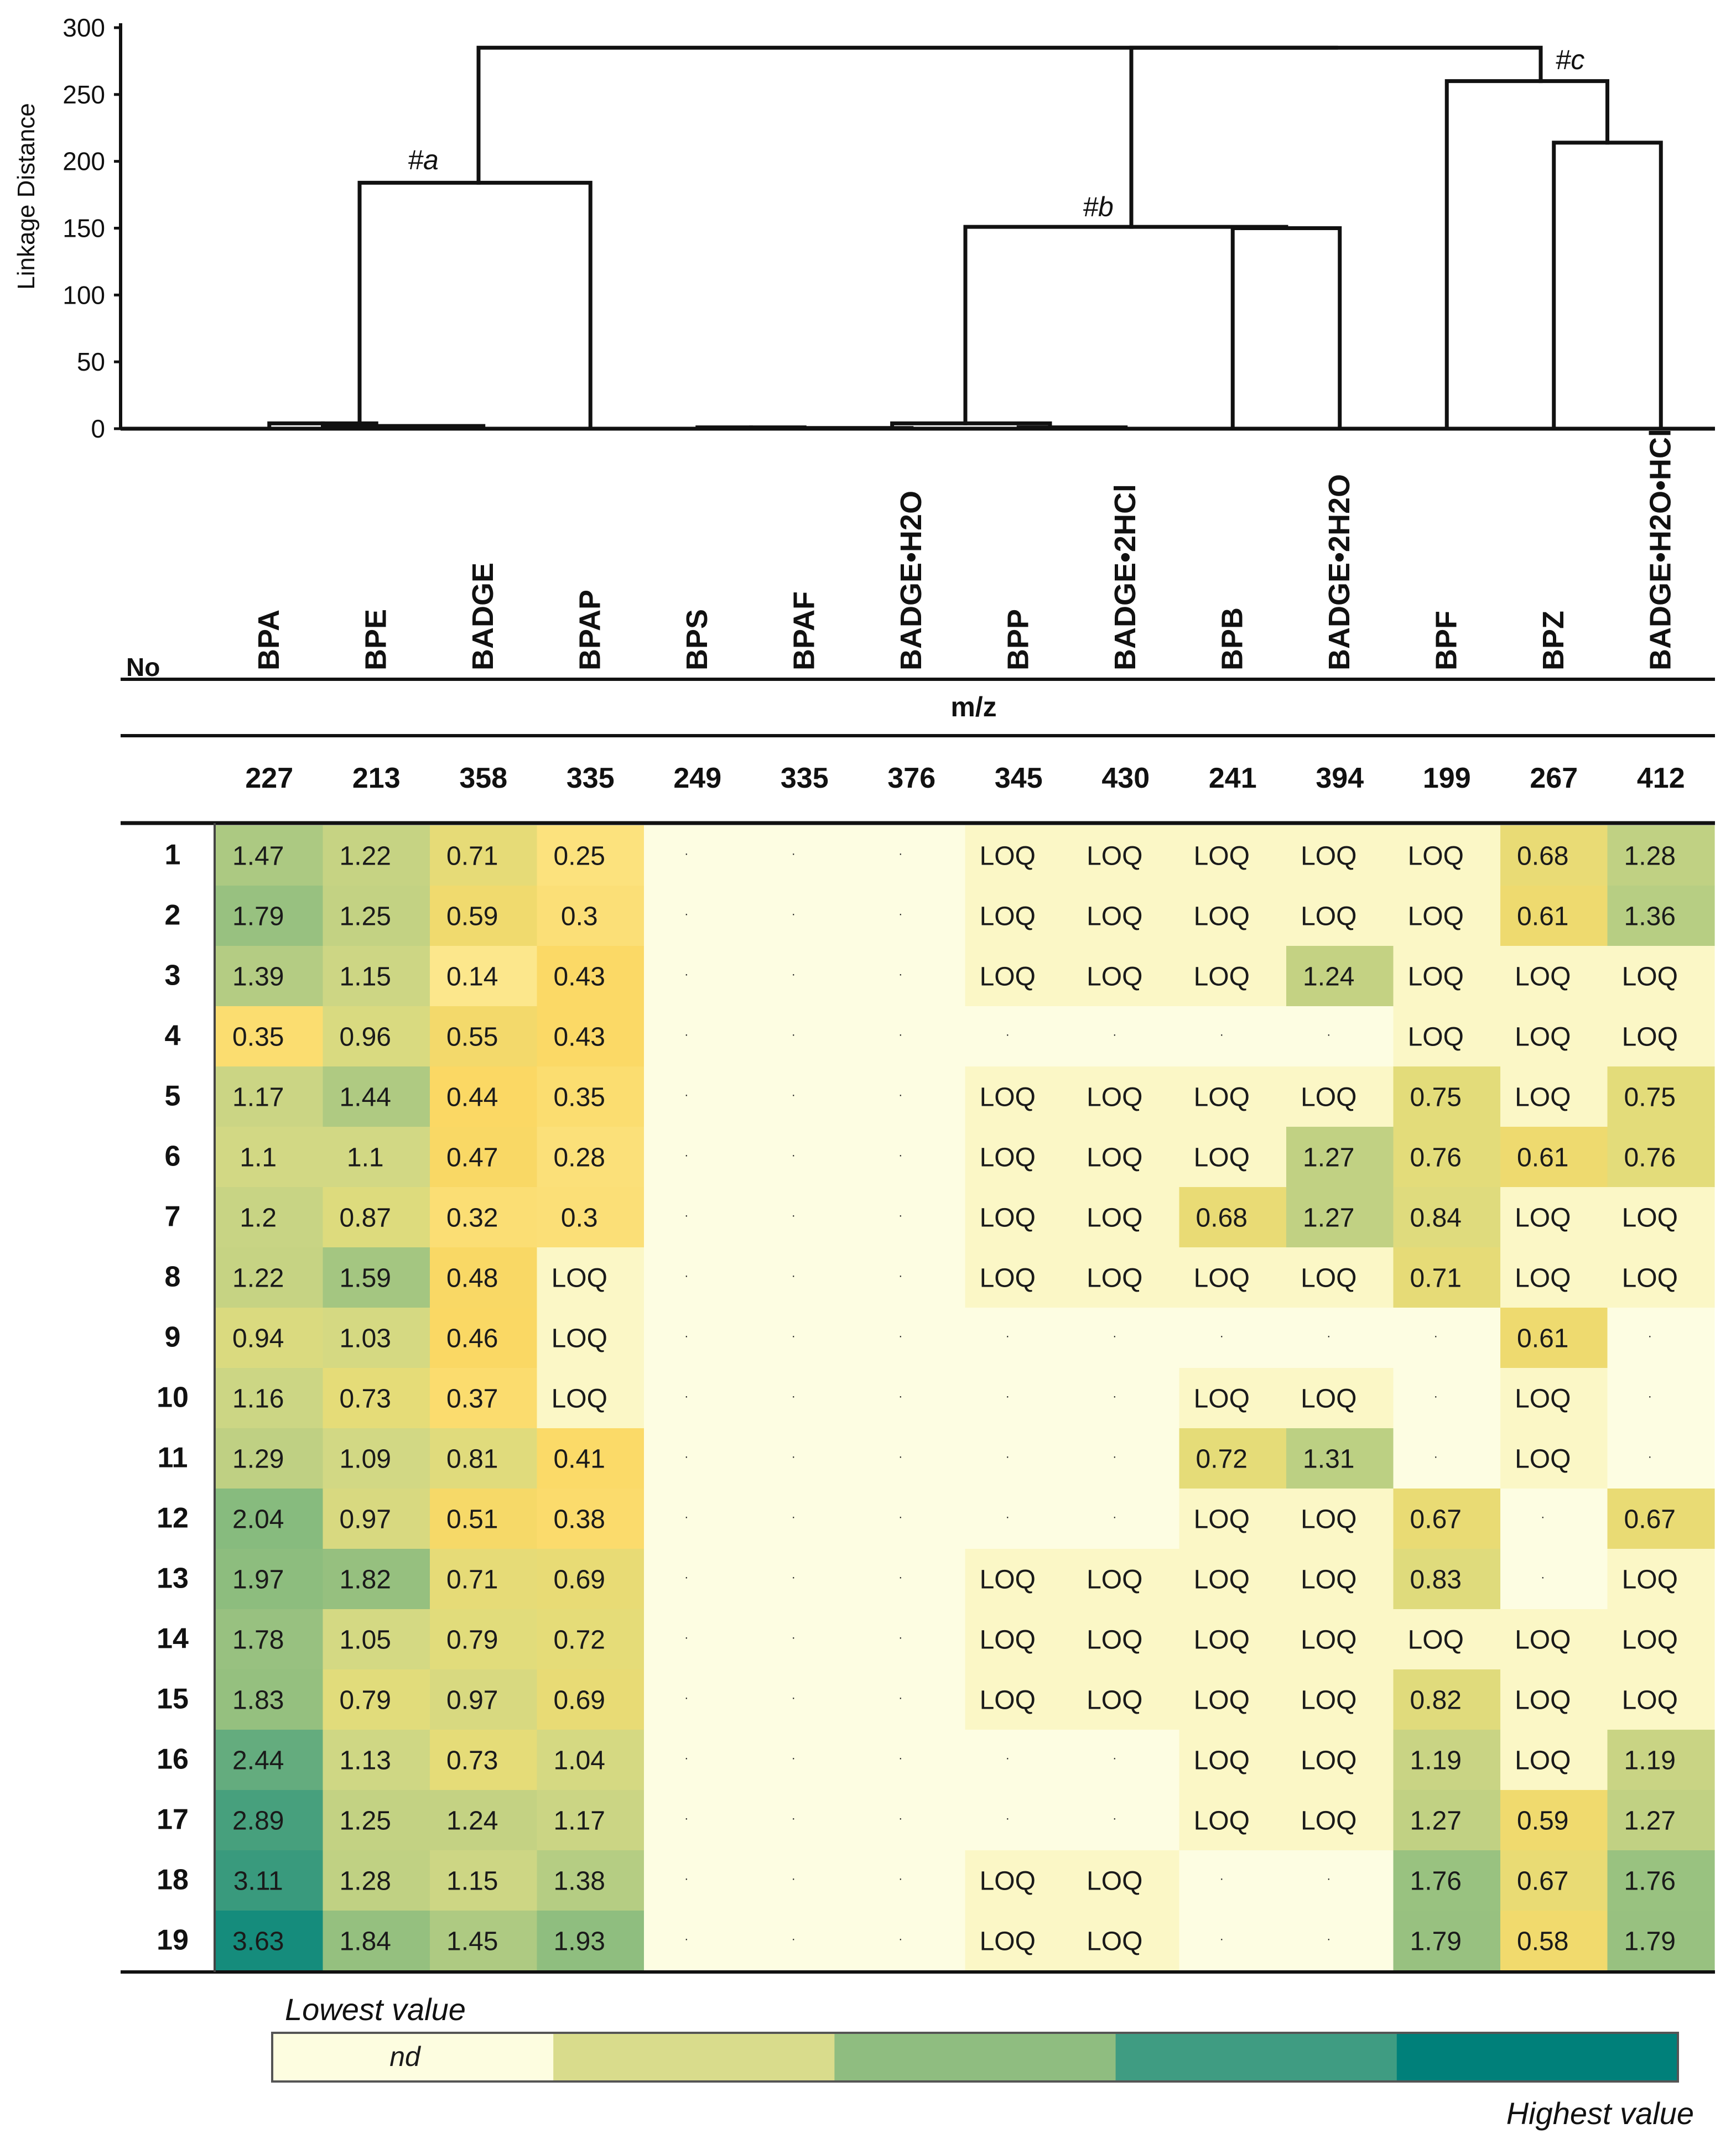 The image size is (1736, 2144). What do you see at coordinates (365, 917) in the screenshot?
I see `cell-value-label: 1.25` at bounding box center [365, 917].